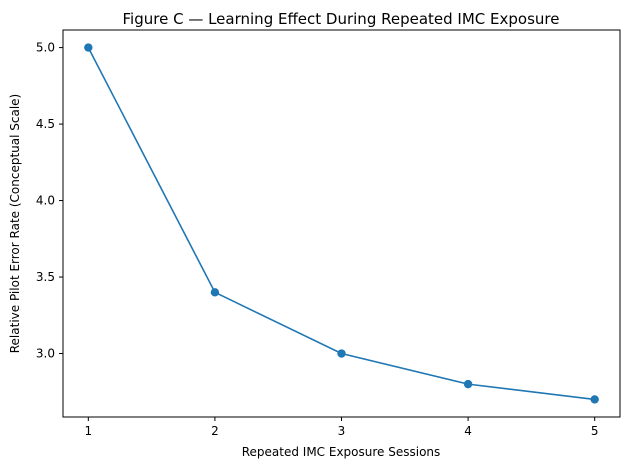 Image resolution: width=630 pixels, height=470 pixels. I want to click on y-tick-label: 4.5, so click(45, 124).